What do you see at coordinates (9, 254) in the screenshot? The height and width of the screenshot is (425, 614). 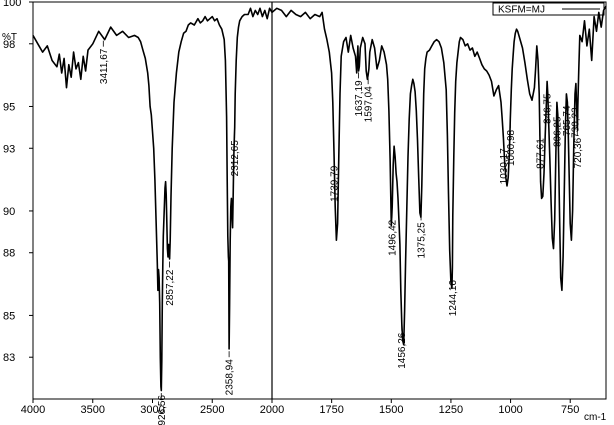 I see `y-tick-label: 88` at bounding box center [9, 254].